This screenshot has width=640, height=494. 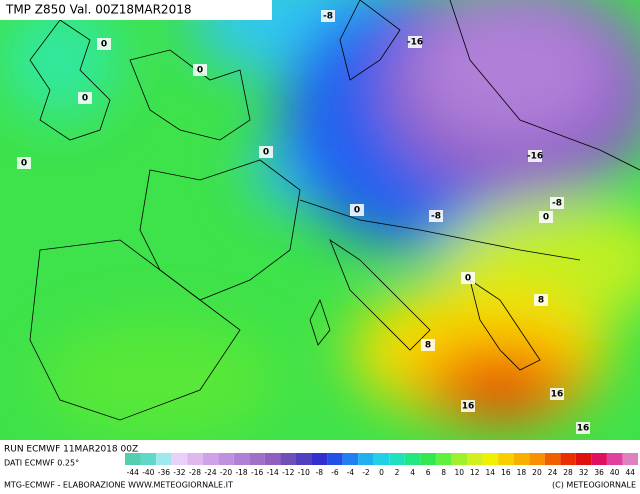 What do you see at coordinates (491, 472) in the screenshot?
I see `legend-label: 14` at bounding box center [491, 472].